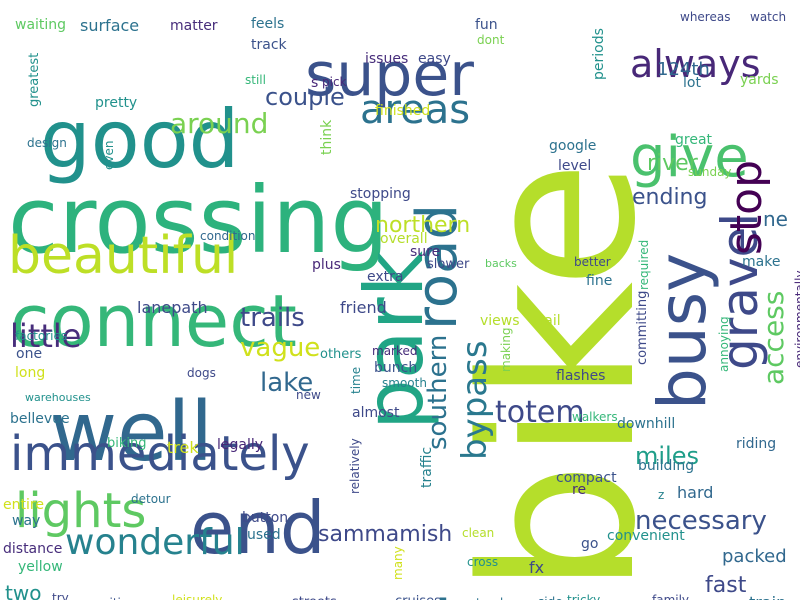 The width and height of the screenshot is (800, 600). Describe the element at coordinates (692, 83) in the screenshot. I see `cloud-word: lot` at that location.